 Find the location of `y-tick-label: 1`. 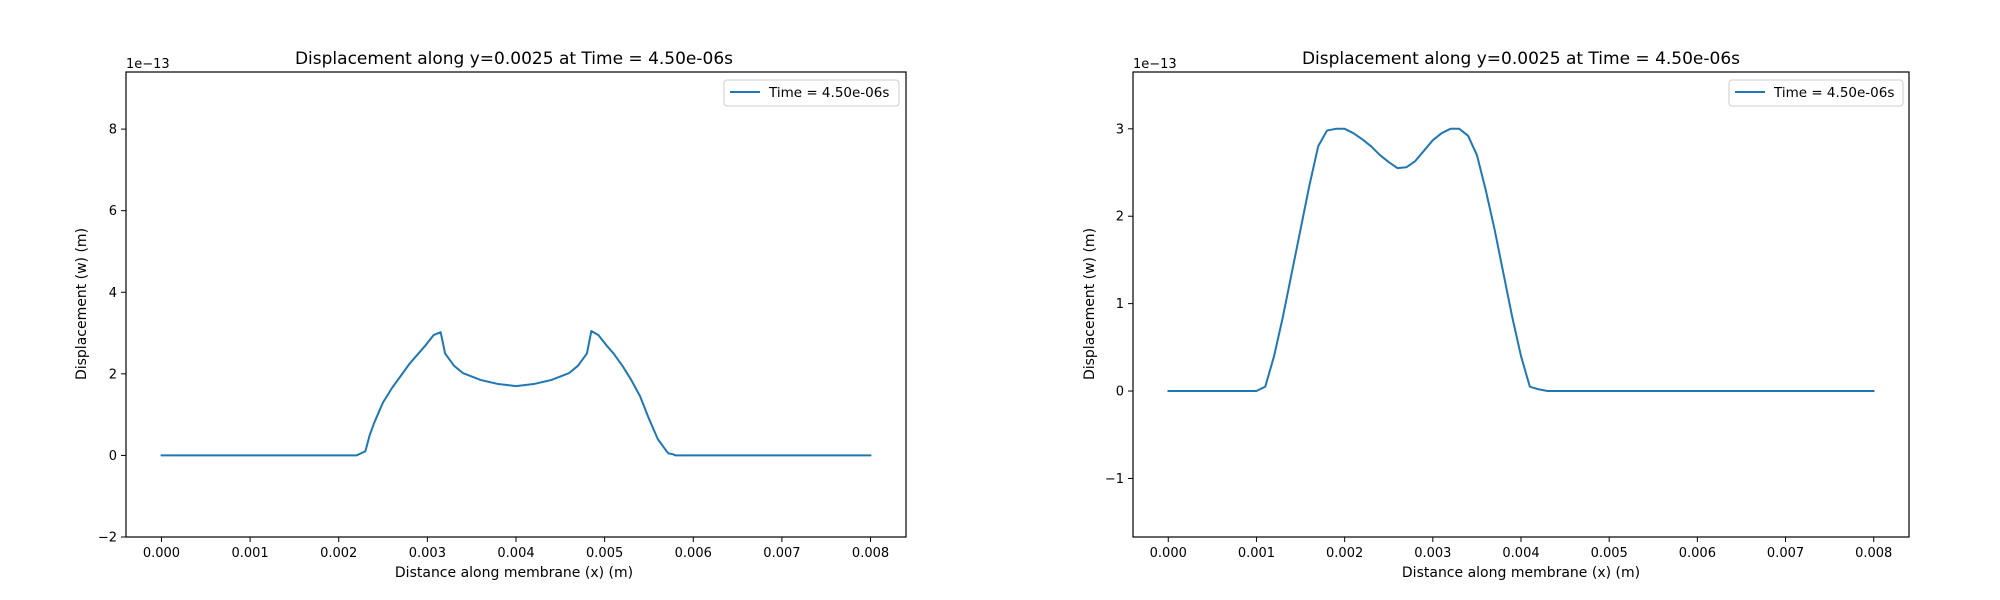

y-tick-label: 1 is located at coordinates (1120, 304).